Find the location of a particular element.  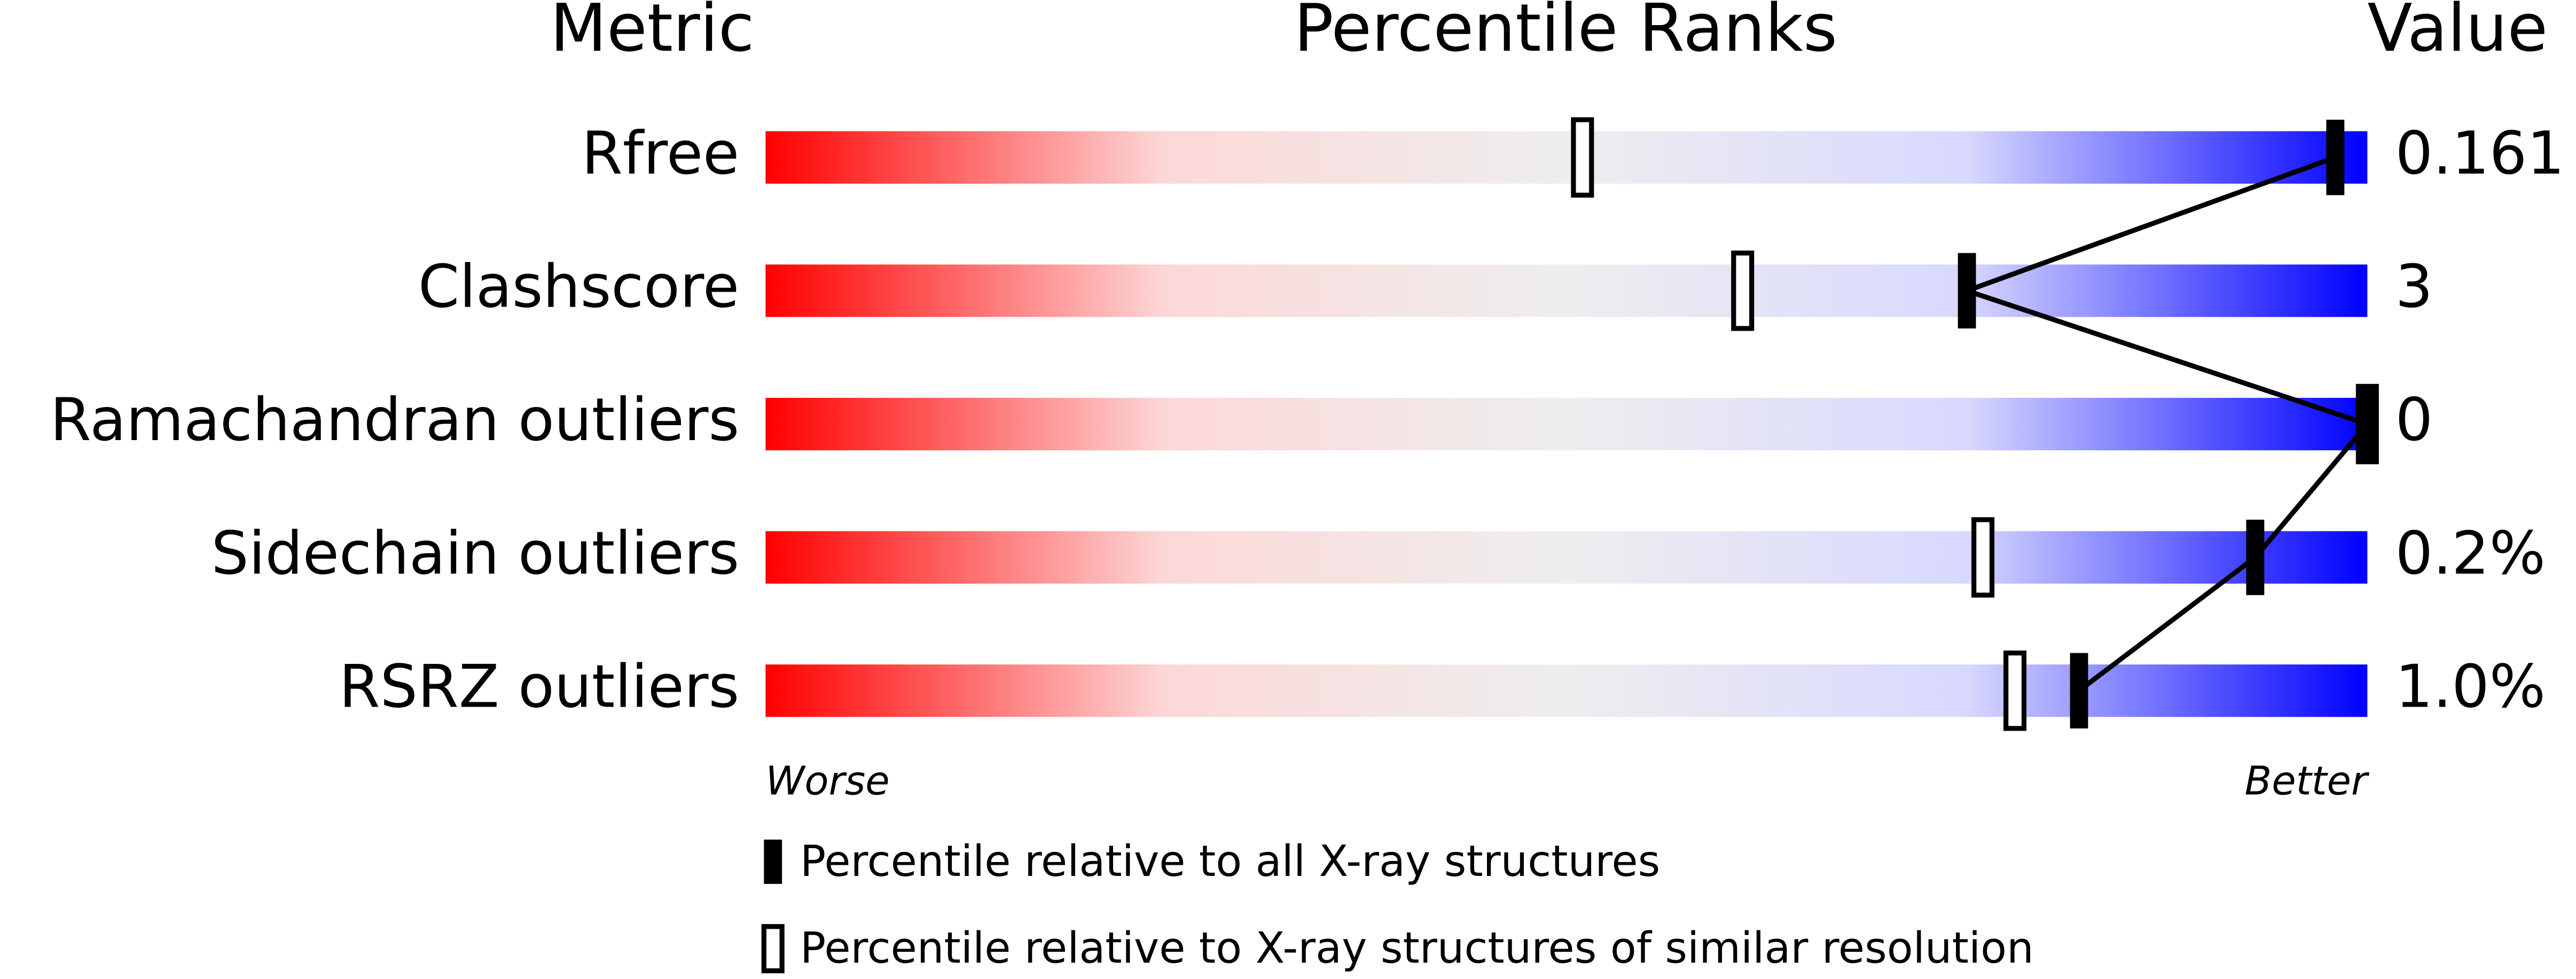

metric-label: Rfree is located at coordinates (660, 153).